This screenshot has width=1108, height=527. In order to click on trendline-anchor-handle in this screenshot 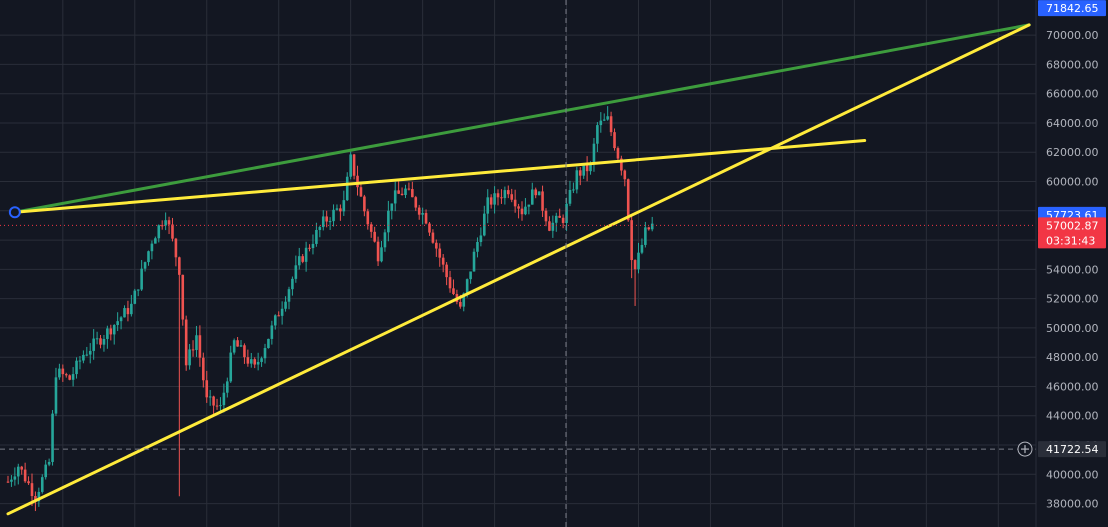, I will do `click(14, 212)`.